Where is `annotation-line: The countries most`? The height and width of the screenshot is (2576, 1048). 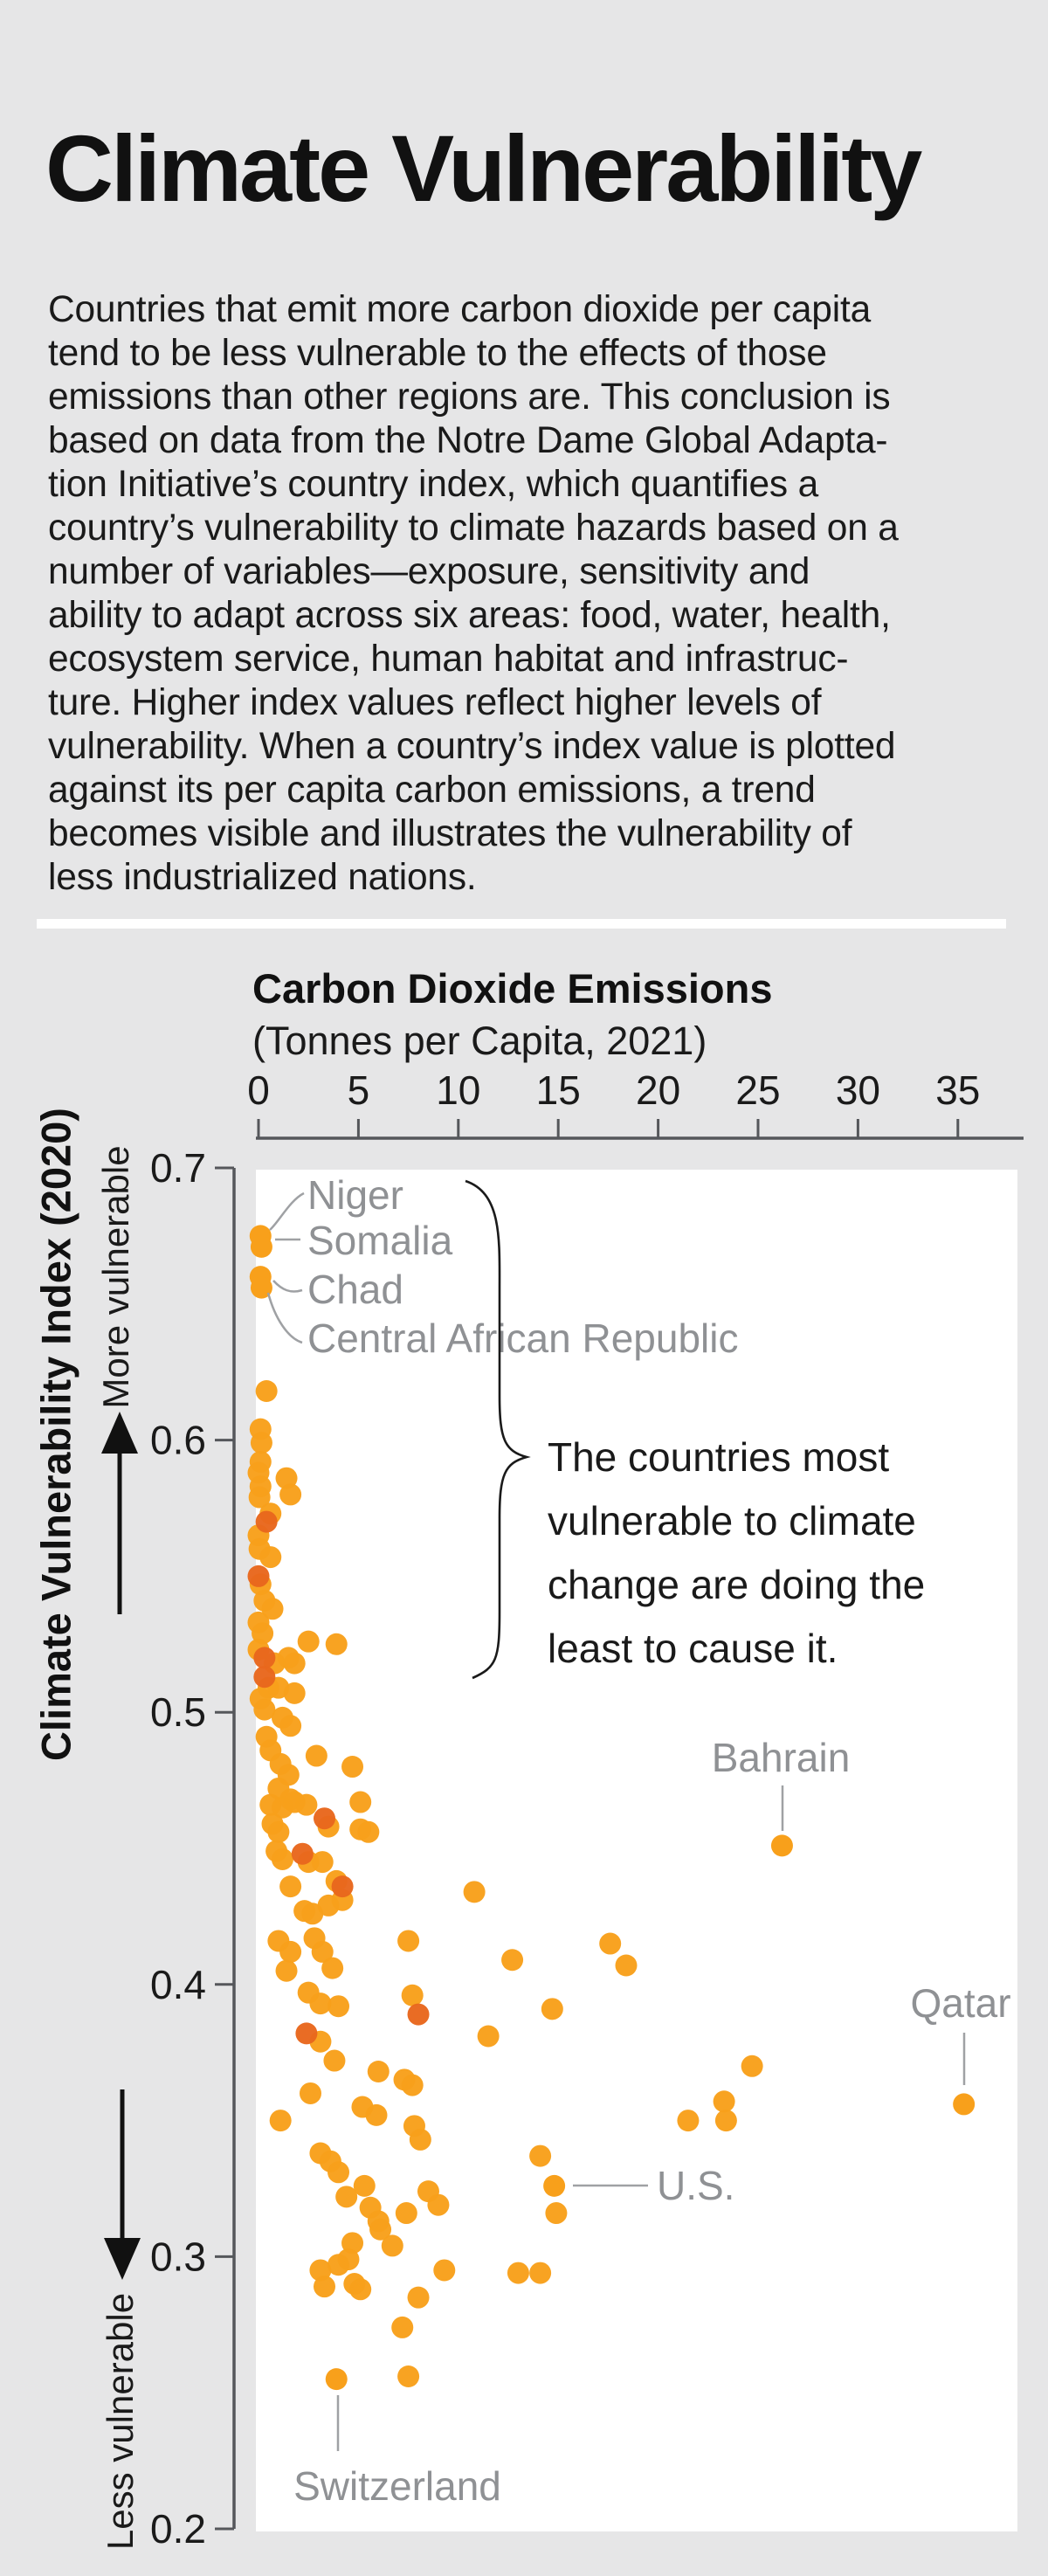 annotation-line: The countries most is located at coordinates (718, 1457).